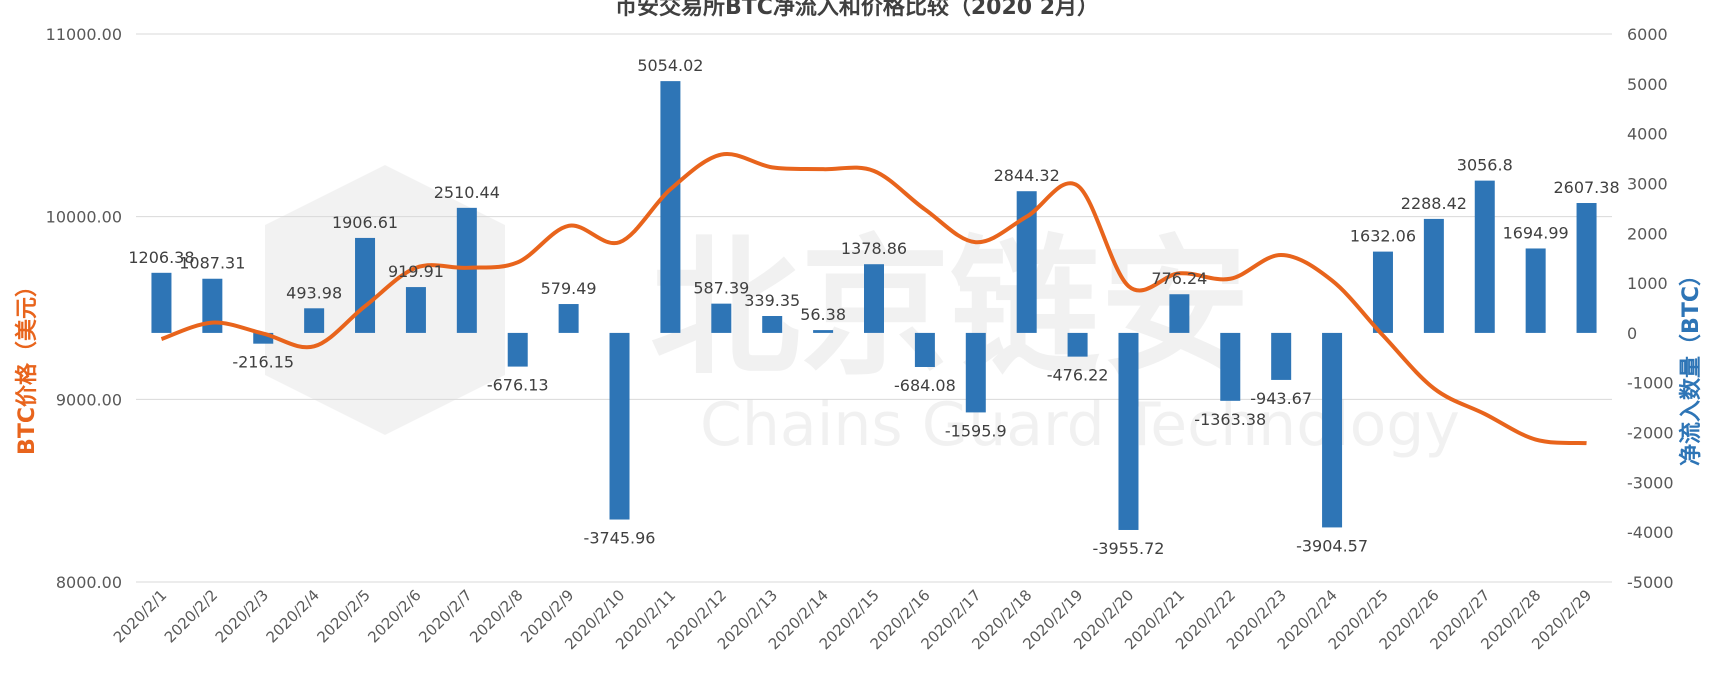  Describe the element at coordinates (1332, 545) in the screenshot. I see `bar-data-label: -3904.57` at that location.